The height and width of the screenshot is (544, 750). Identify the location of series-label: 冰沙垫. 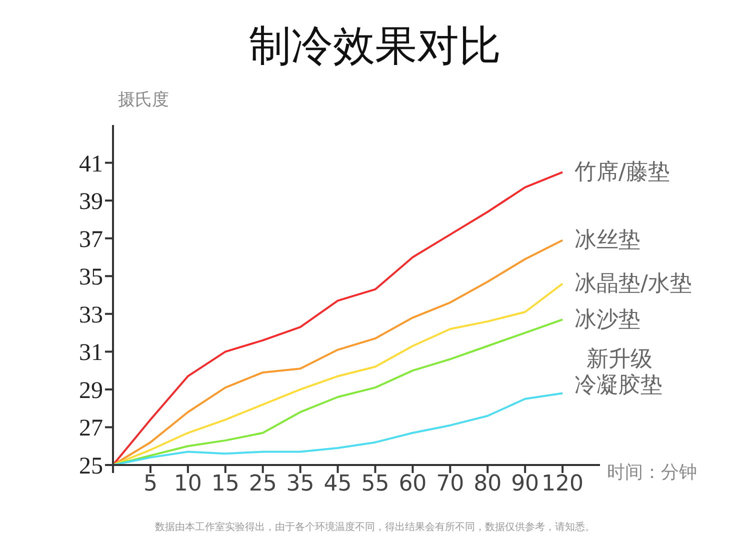
(607, 319).